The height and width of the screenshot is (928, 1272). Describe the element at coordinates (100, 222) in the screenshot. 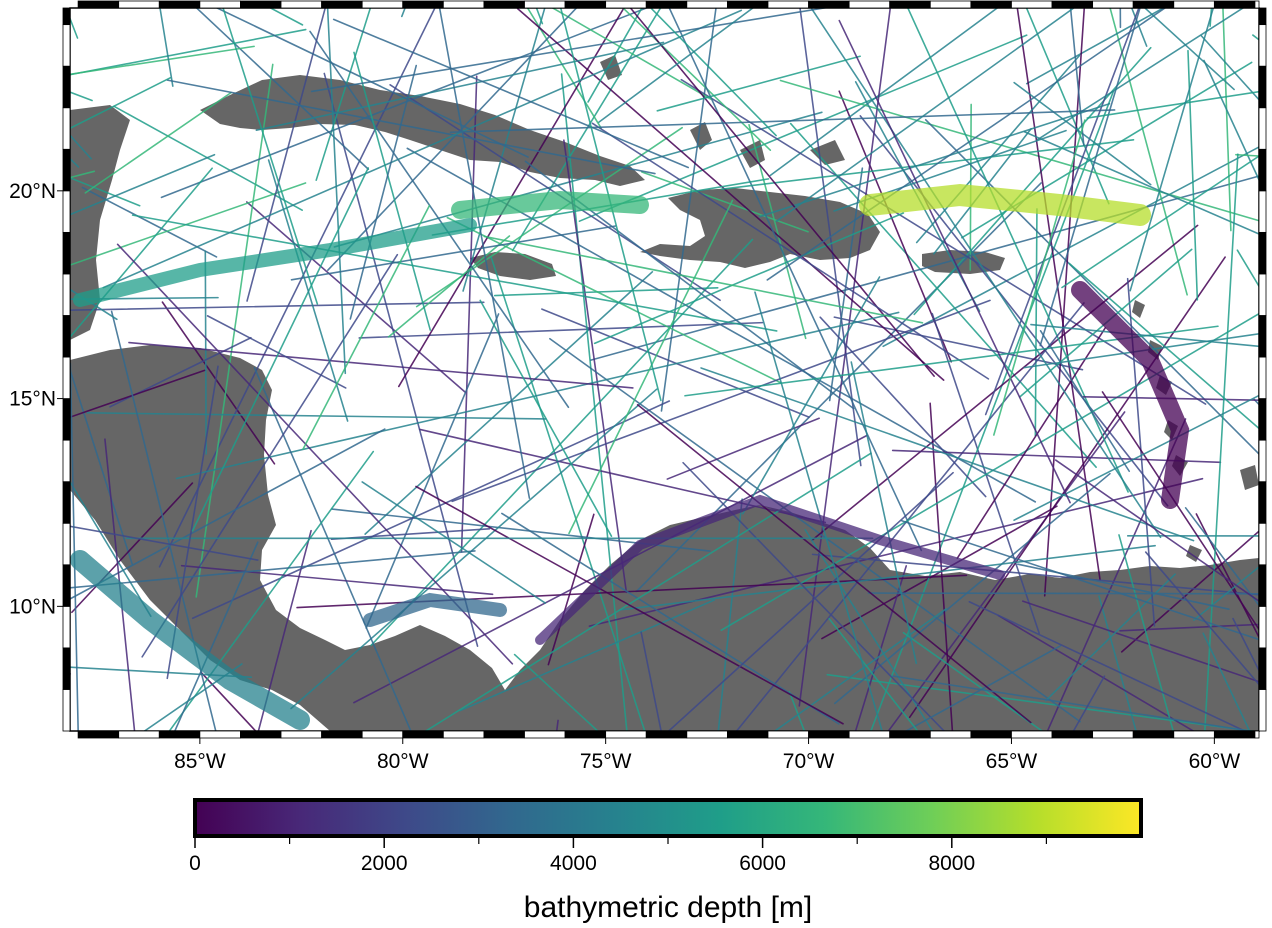

I see `land-yucatan` at that location.